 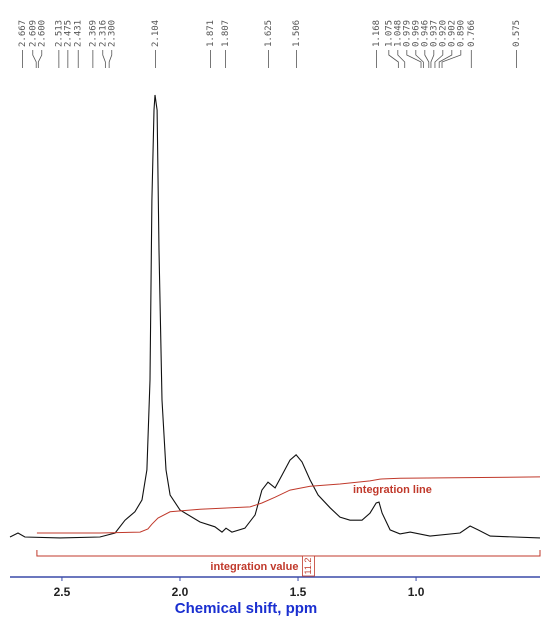 What do you see at coordinates (416, 592) in the screenshot?
I see `x-tick-label: 1.0` at bounding box center [416, 592].